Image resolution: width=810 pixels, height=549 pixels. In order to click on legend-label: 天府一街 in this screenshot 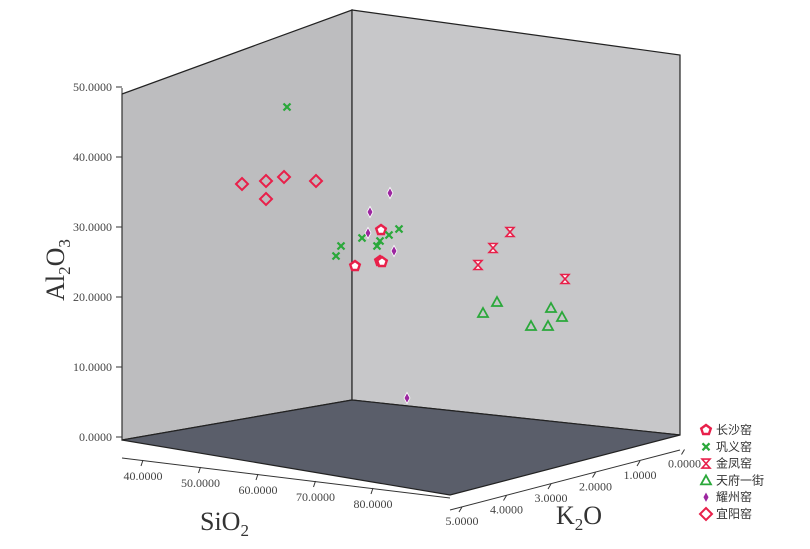, I will do `click(740, 479)`.